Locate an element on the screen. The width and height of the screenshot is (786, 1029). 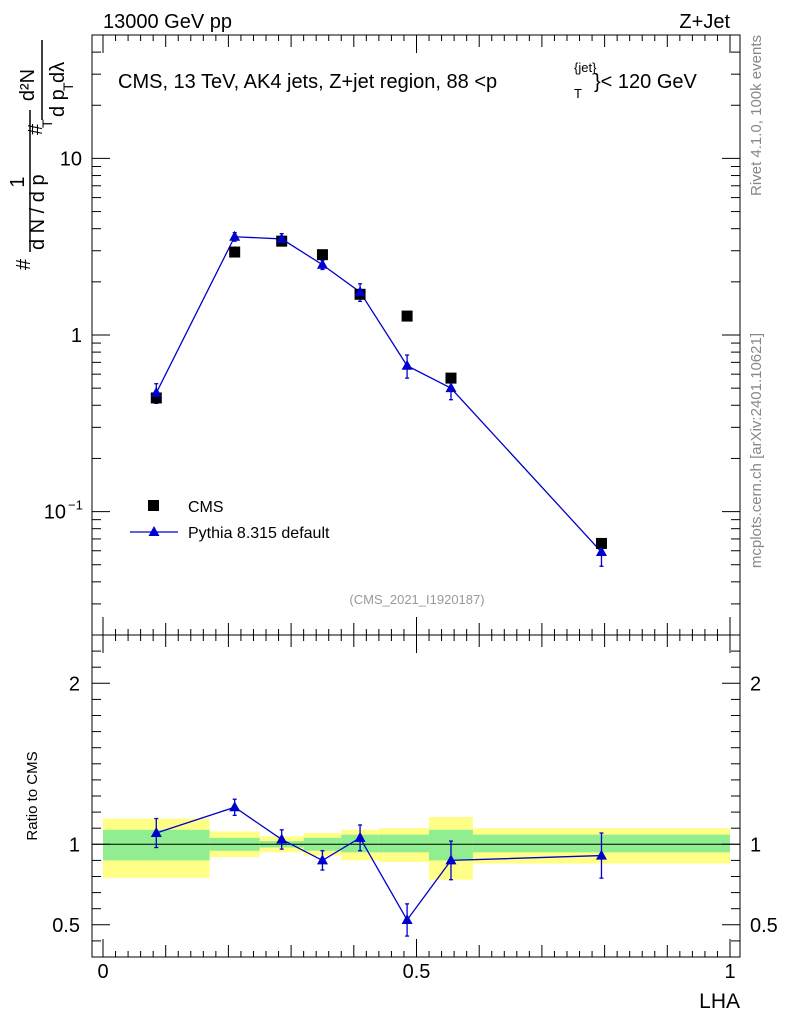
x-tick-label: 0 is located at coordinates (102, 972).